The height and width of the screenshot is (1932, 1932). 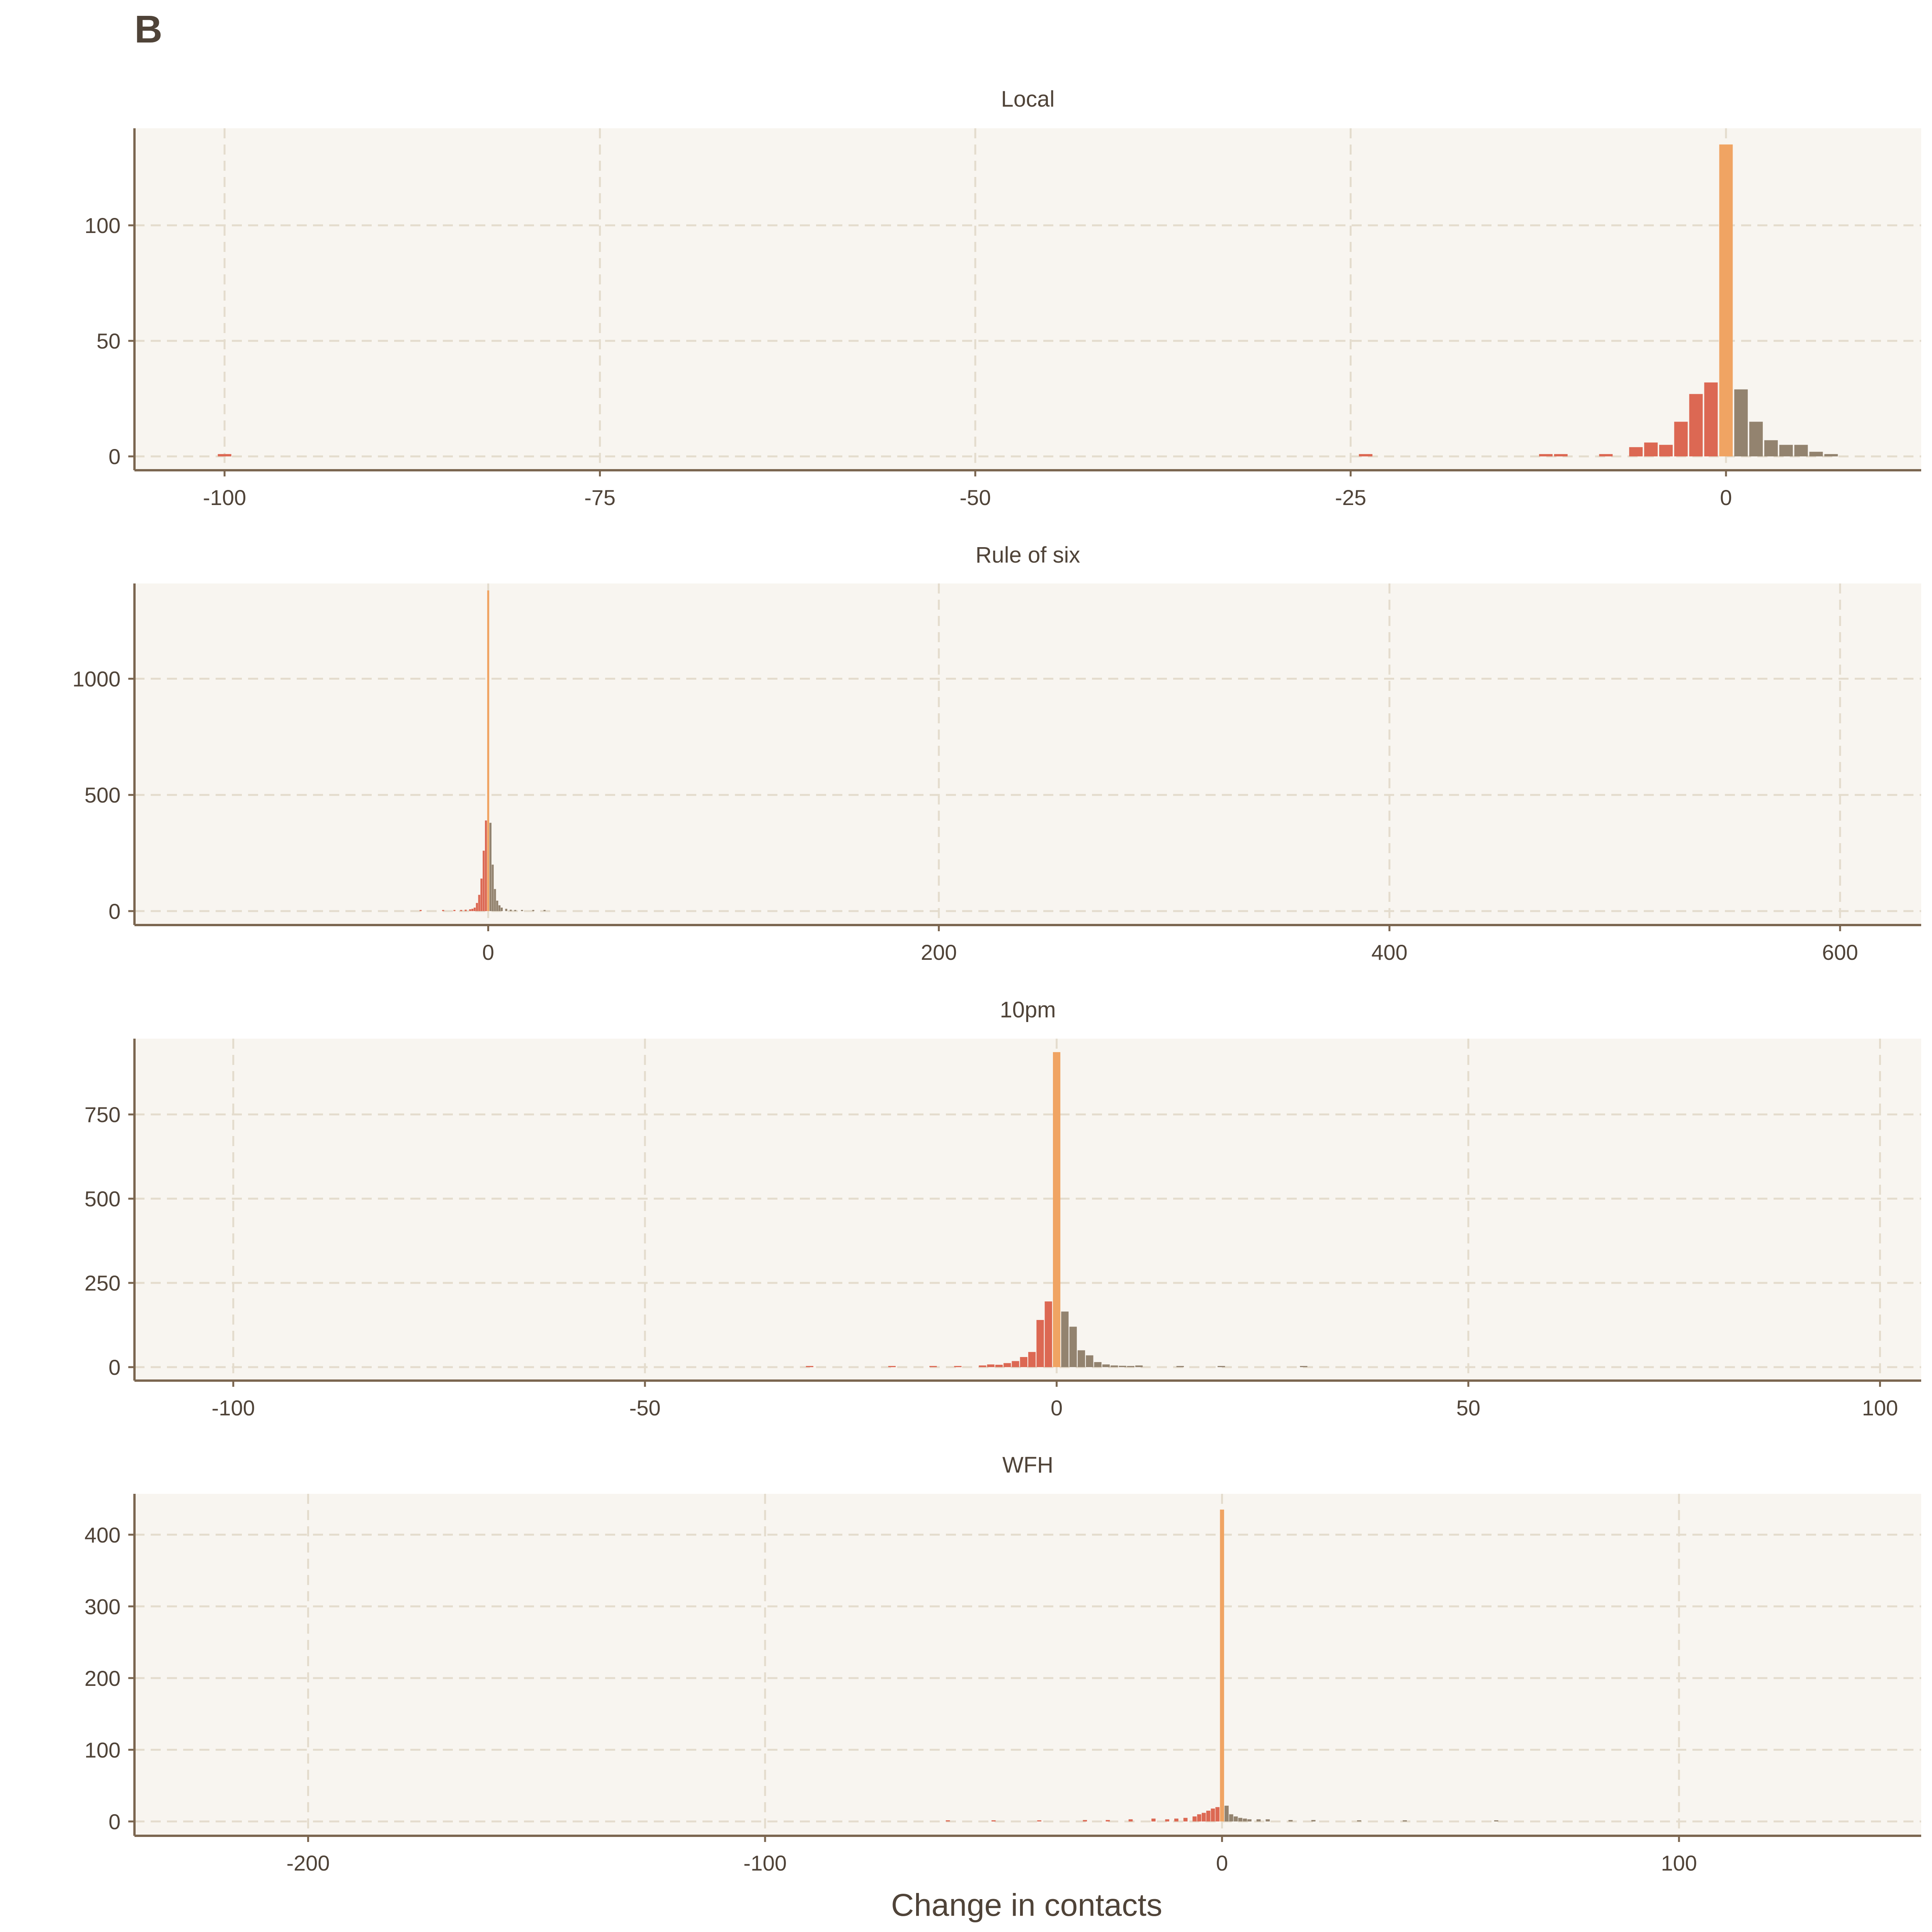 What do you see at coordinates (1028, 99) in the screenshot?
I see `panel-title: Local` at bounding box center [1028, 99].